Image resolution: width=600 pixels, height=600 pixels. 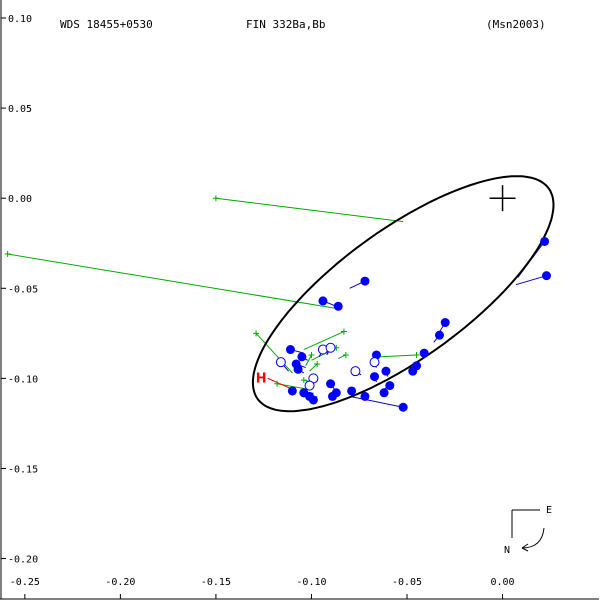 What do you see at coordinates (503, 582) in the screenshot?
I see `x-tick-label: 0.00` at bounding box center [503, 582].